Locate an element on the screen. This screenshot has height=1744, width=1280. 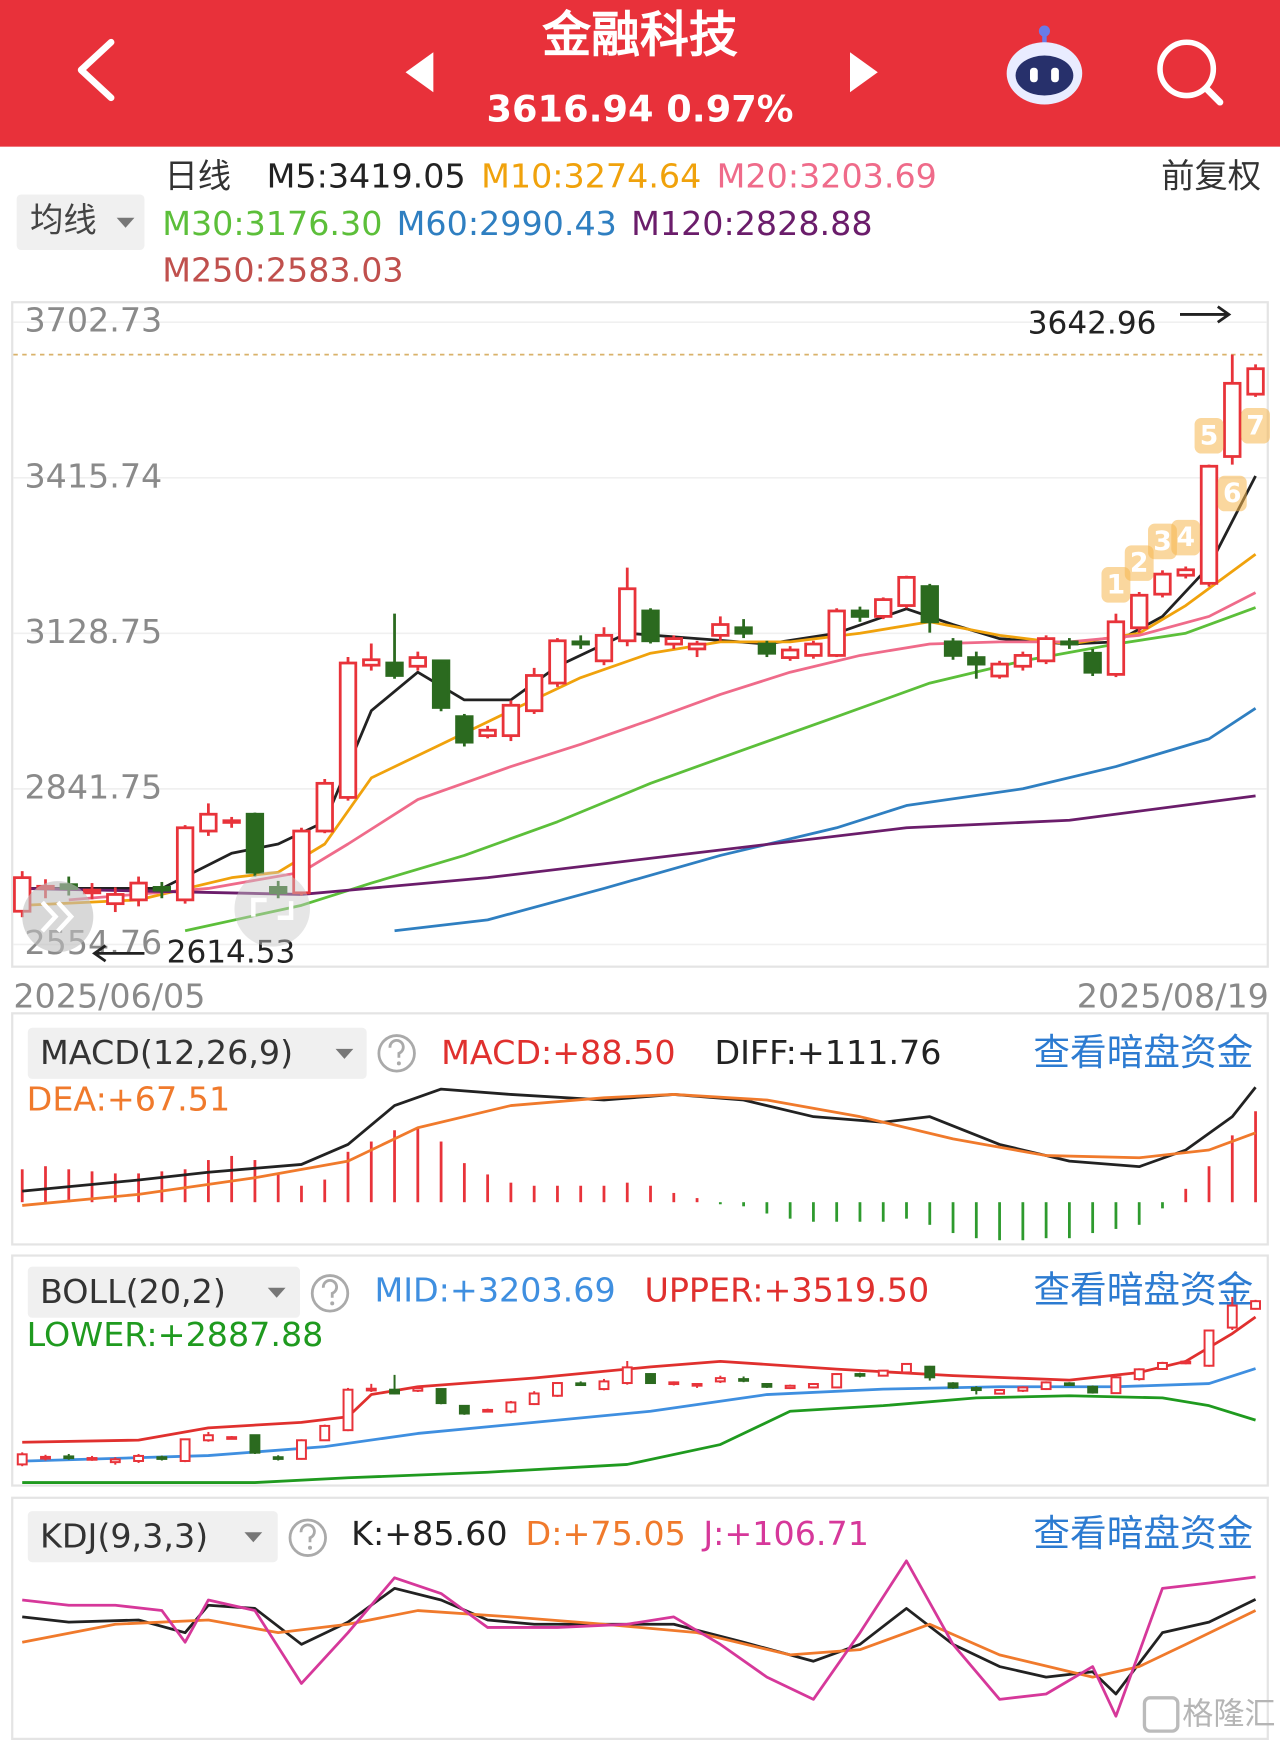
signal-marker: 5 is located at coordinates (1209, 435).